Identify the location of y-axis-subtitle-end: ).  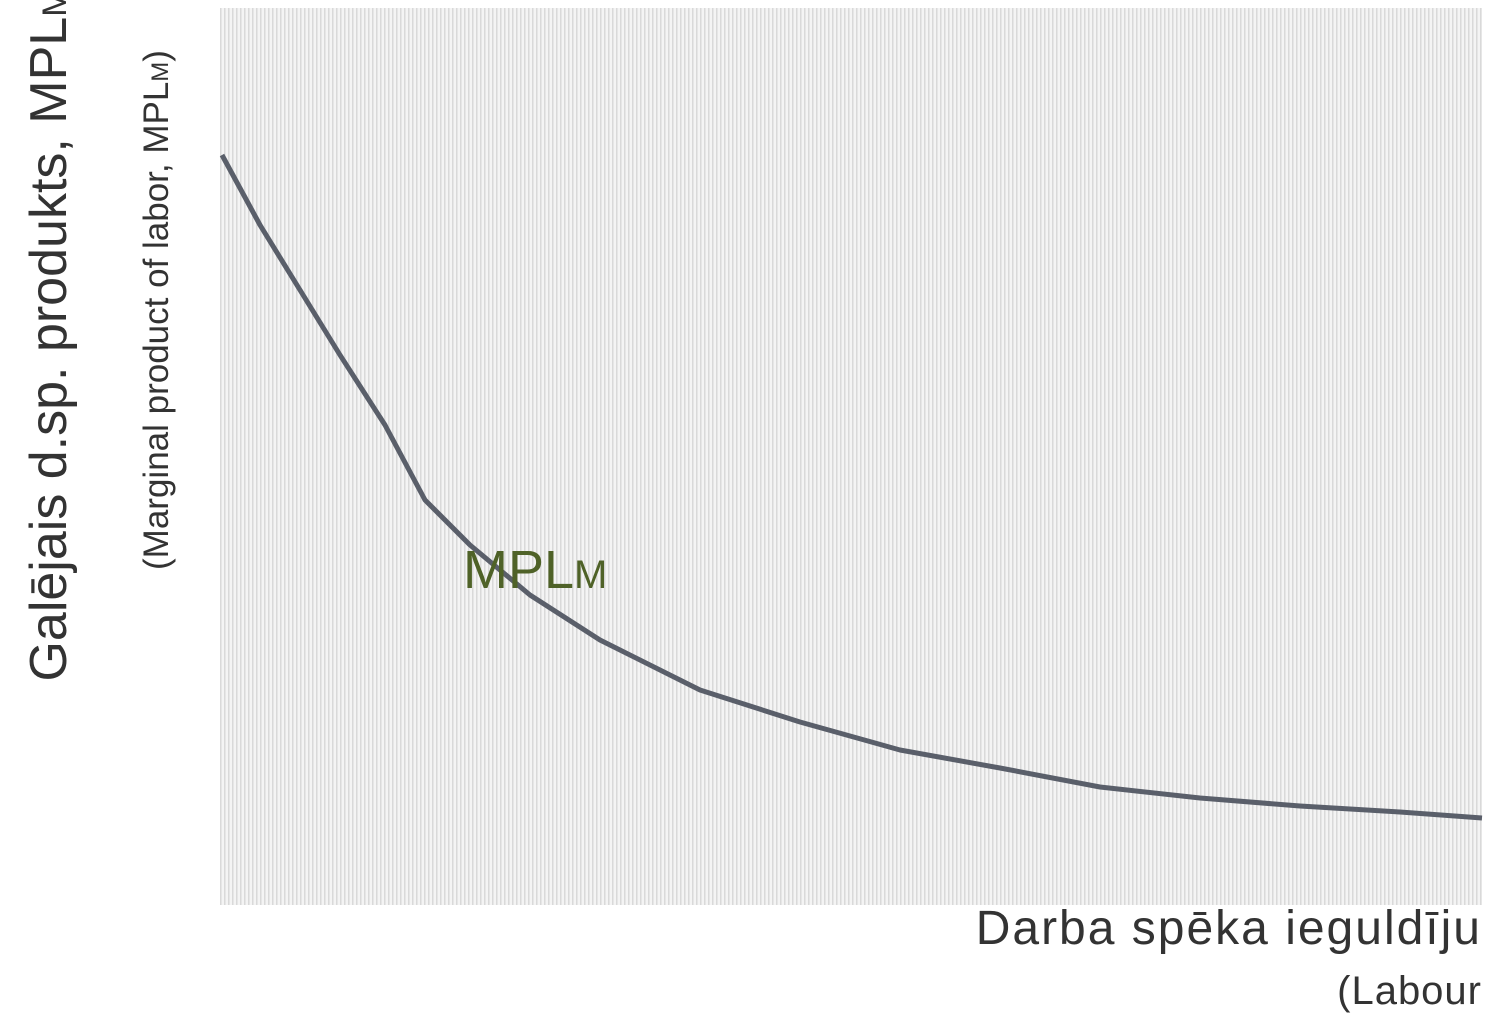
(156, 56).